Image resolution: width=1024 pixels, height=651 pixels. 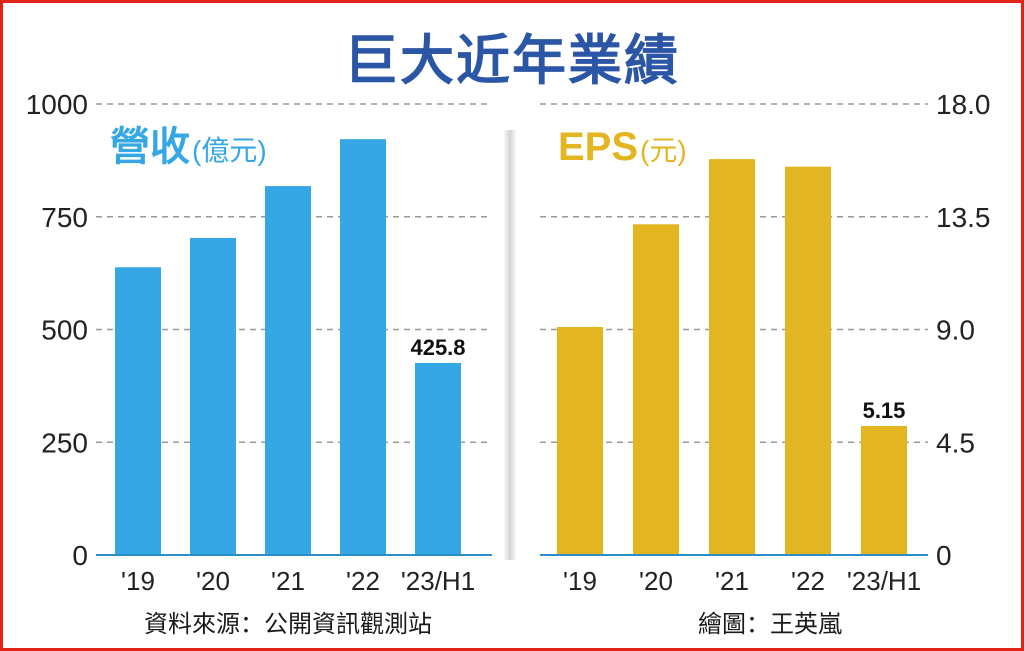 I want to click on eps-xtick-label: '22, so click(x=808, y=581).